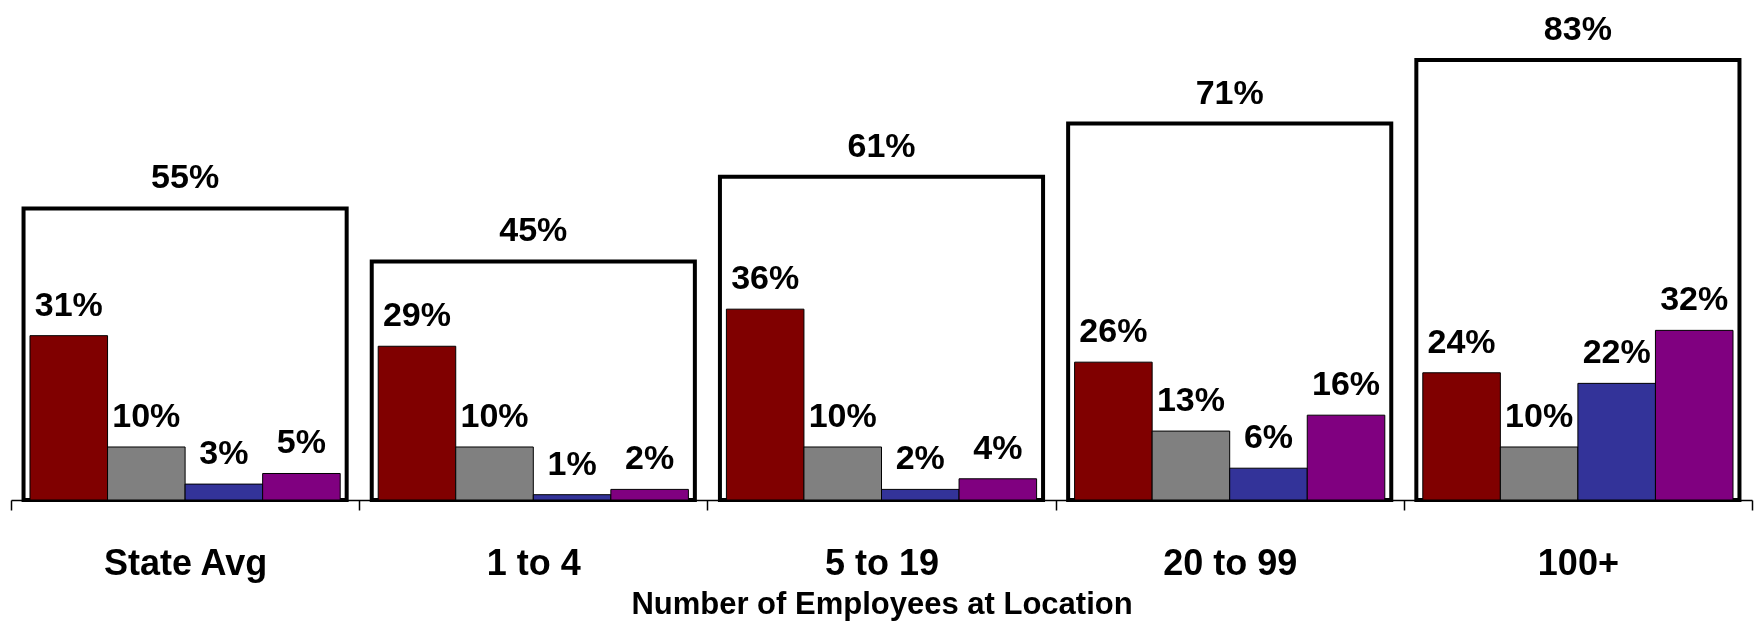 This screenshot has height=621, width=1755. Describe the element at coordinates (1190, 399) in the screenshot. I see `data-label: 13%` at that location.